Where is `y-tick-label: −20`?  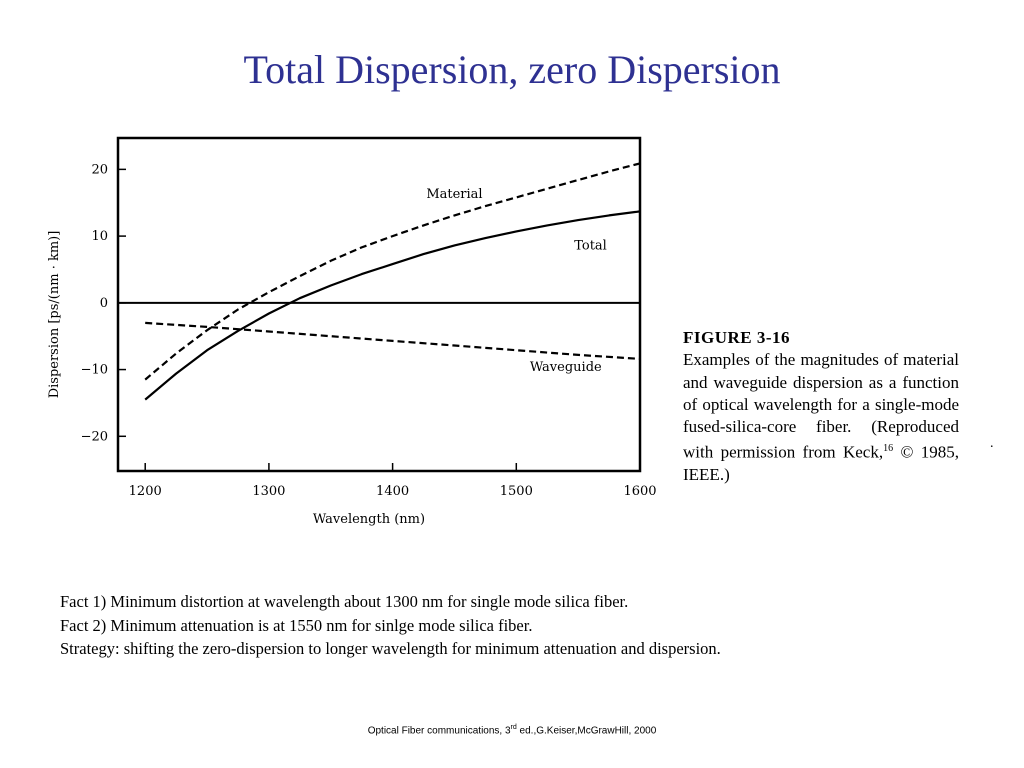
y-tick-label: −20 is located at coordinates (94, 436).